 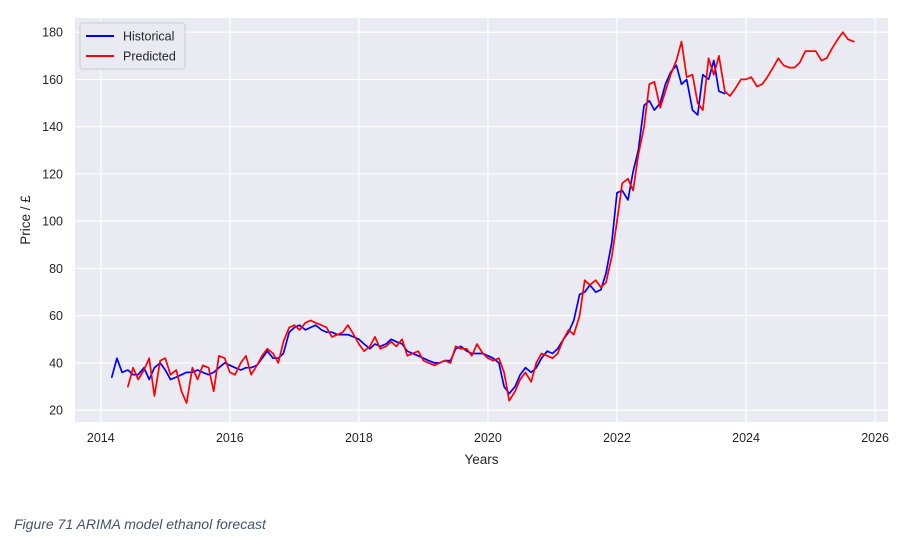 What do you see at coordinates (746, 438) in the screenshot?
I see `x-tick-label: 2024` at bounding box center [746, 438].